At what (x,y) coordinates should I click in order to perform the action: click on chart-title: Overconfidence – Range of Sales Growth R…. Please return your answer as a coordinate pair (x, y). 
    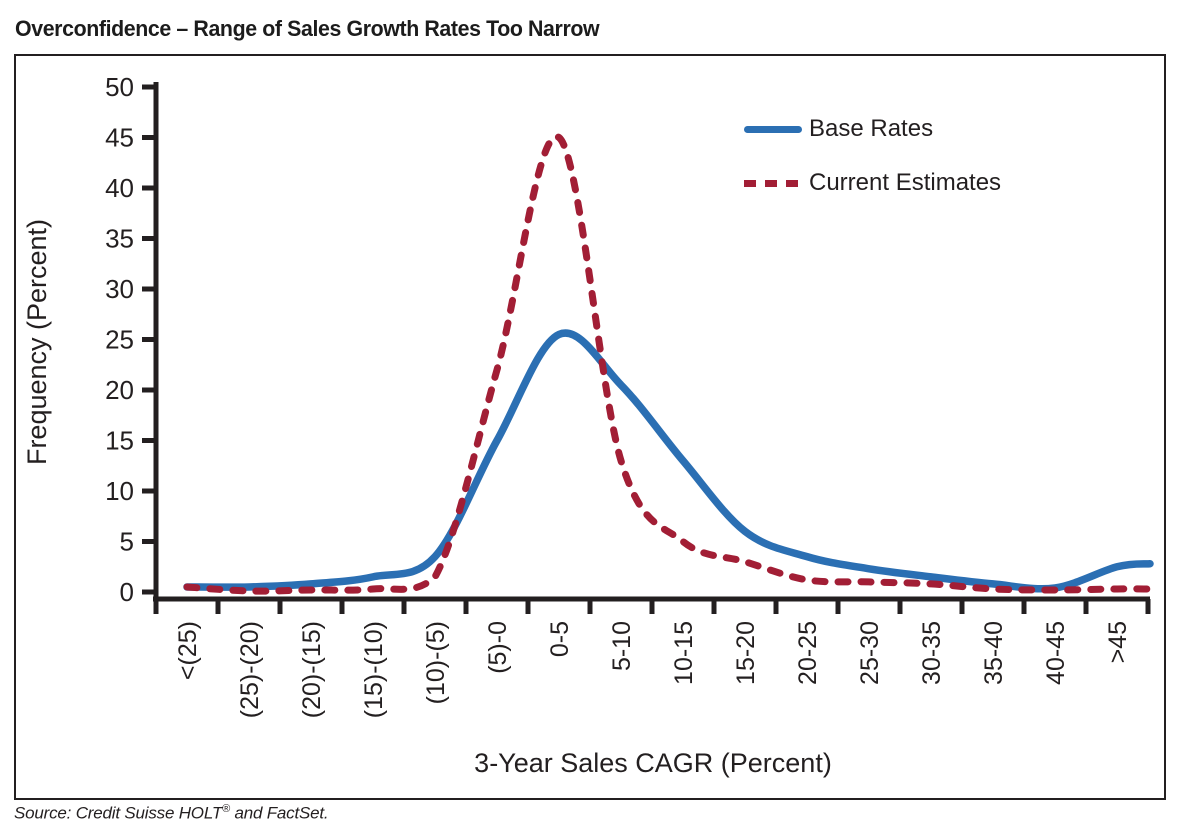
    Looking at the image, I should click on (307, 28).